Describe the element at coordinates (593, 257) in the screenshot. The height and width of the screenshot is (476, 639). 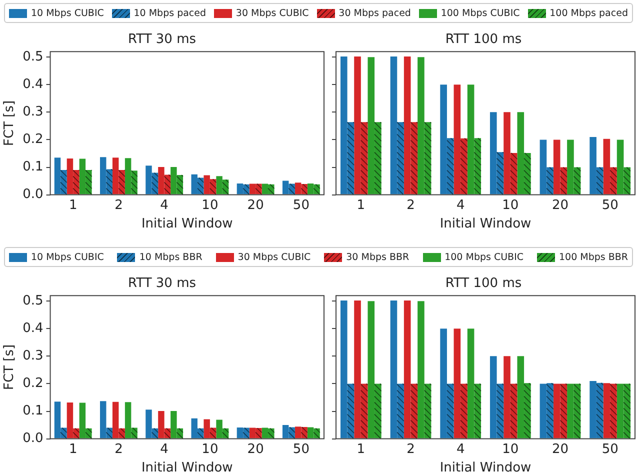
I see `legend-label: 100 Mbps BBR` at that location.